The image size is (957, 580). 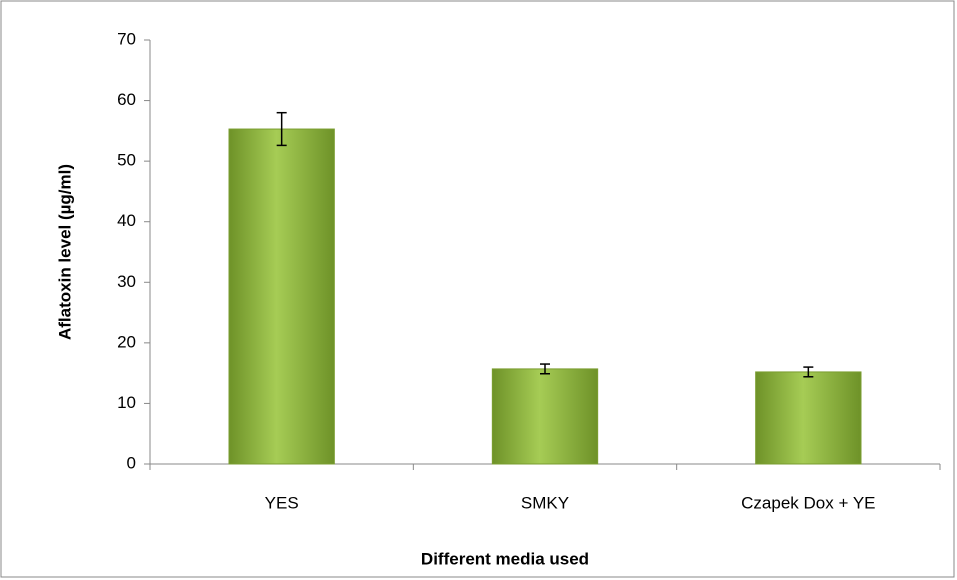 What do you see at coordinates (126, 281) in the screenshot?
I see `y-tick-label: 30` at bounding box center [126, 281].